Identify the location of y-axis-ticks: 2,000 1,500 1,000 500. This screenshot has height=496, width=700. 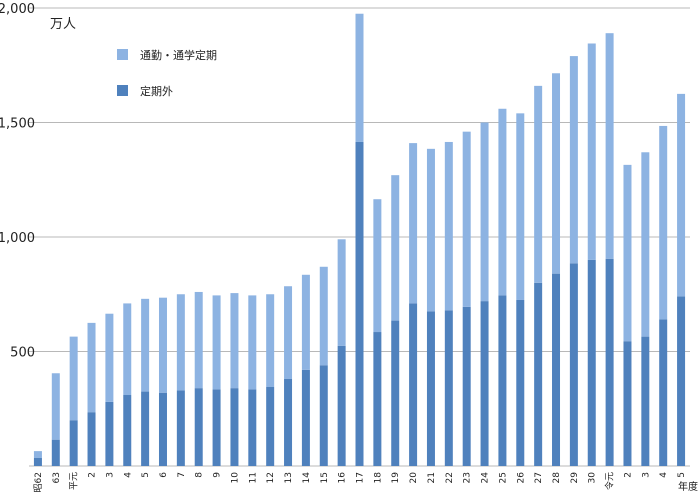
(17, 181).